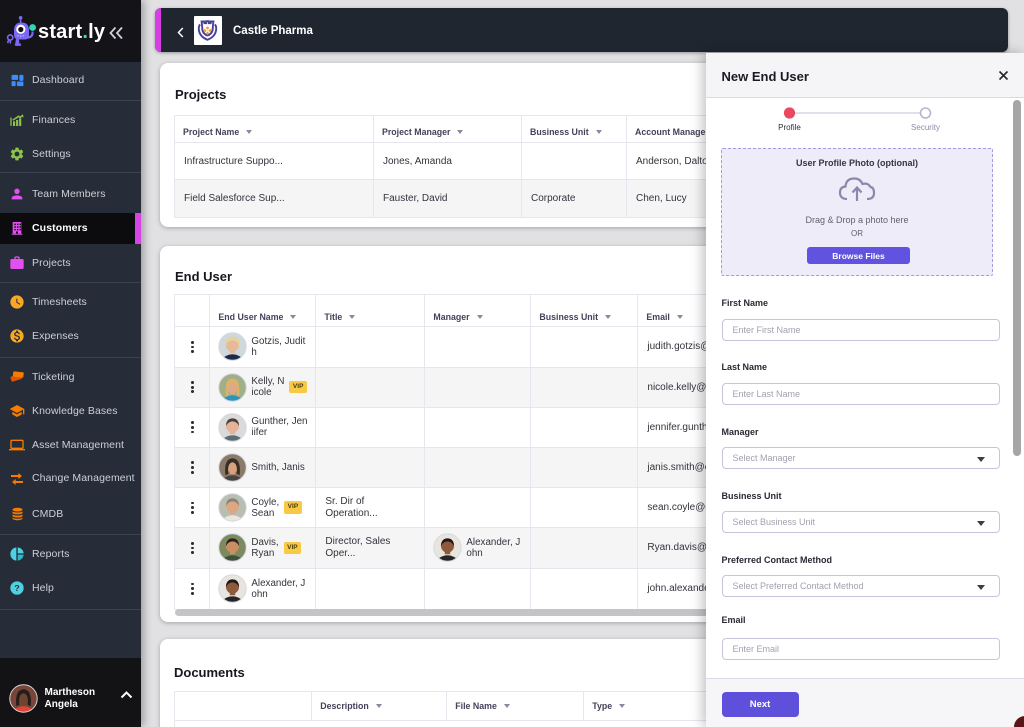 The image size is (1024, 727). Describe the element at coordinates (789, 127) in the screenshot. I see `svg-text: Profile` at that location.